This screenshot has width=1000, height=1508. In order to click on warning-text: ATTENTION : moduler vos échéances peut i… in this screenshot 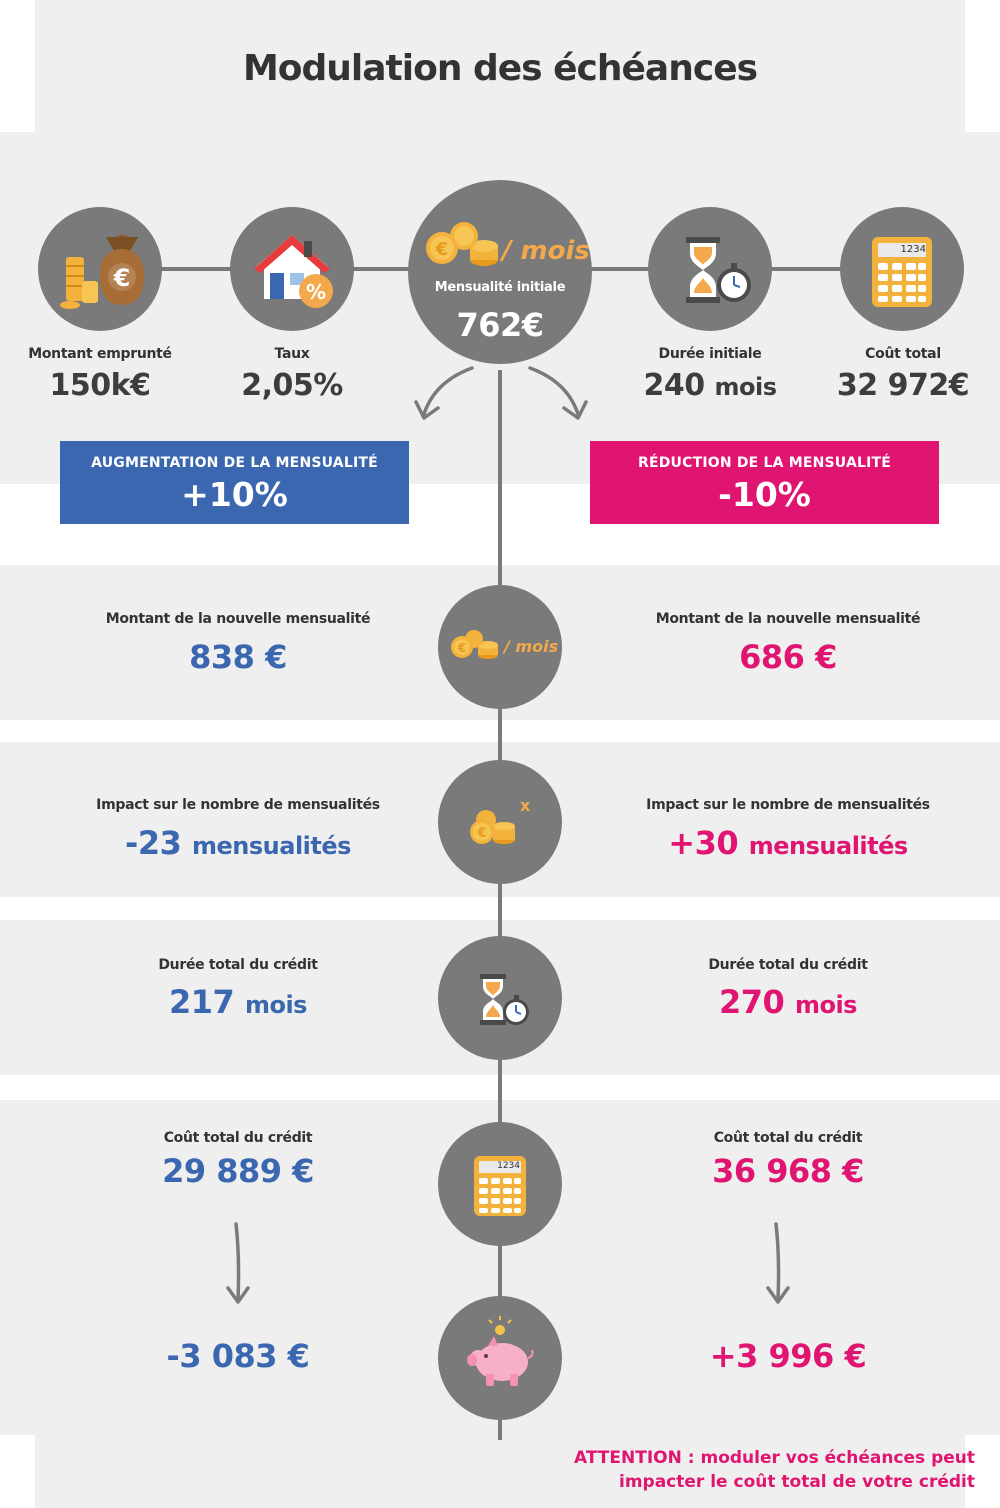, I will do `click(722, 1470)`.